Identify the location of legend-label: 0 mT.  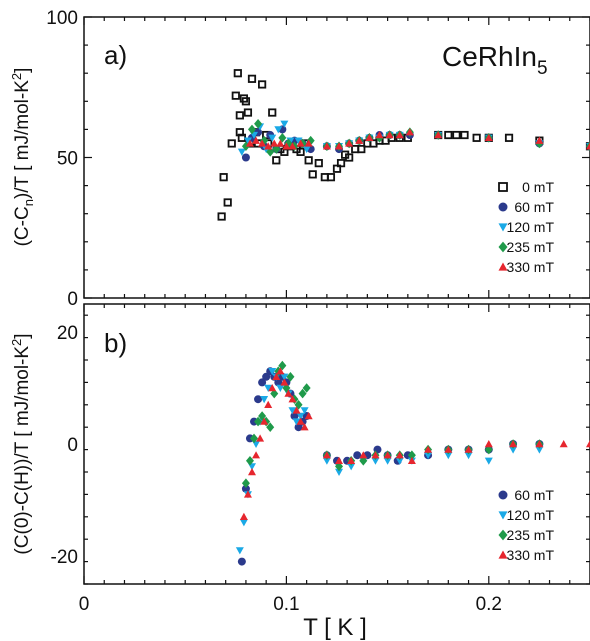
(538, 187).